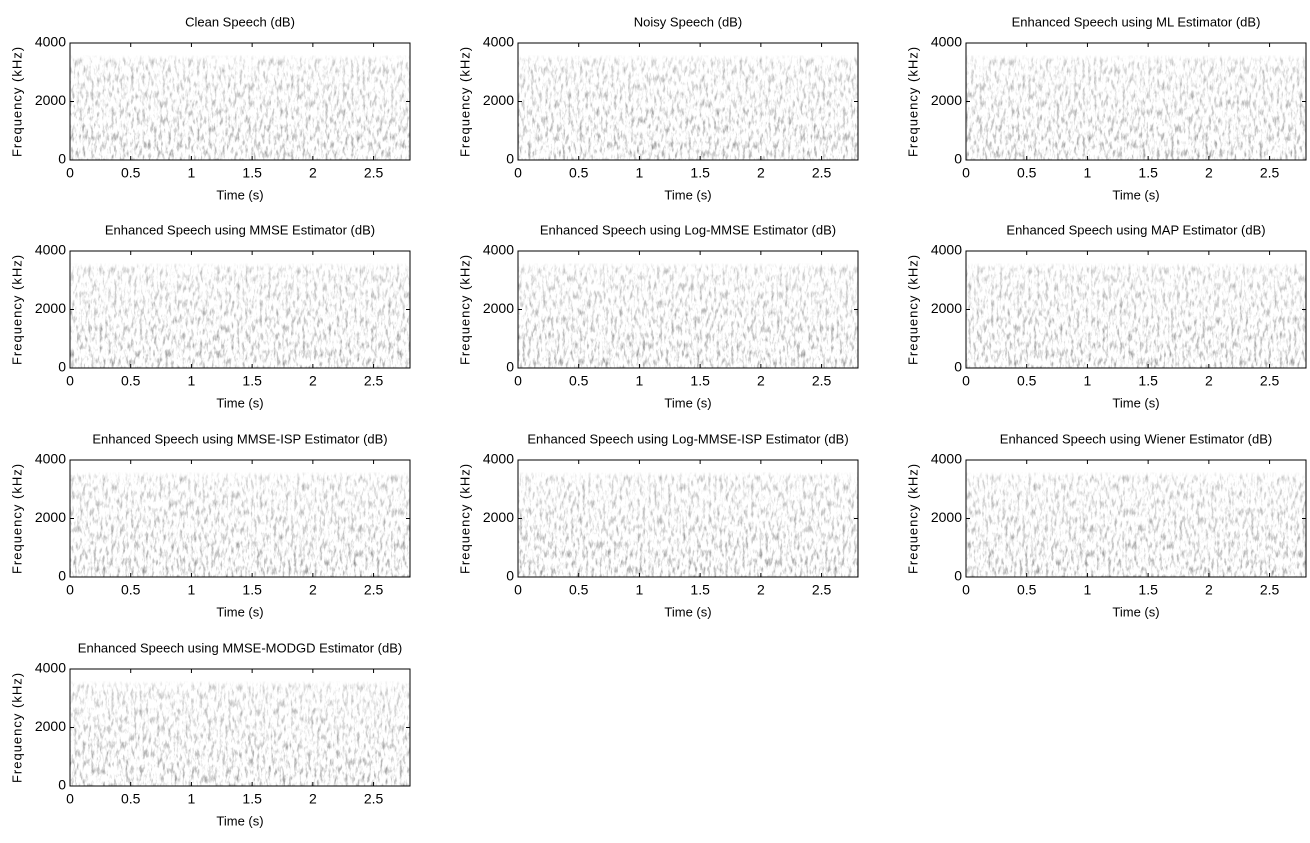  Describe the element at coordinates (688, 21) in the screenshot. I see `title: Noisy Speech (dB)` at that location.